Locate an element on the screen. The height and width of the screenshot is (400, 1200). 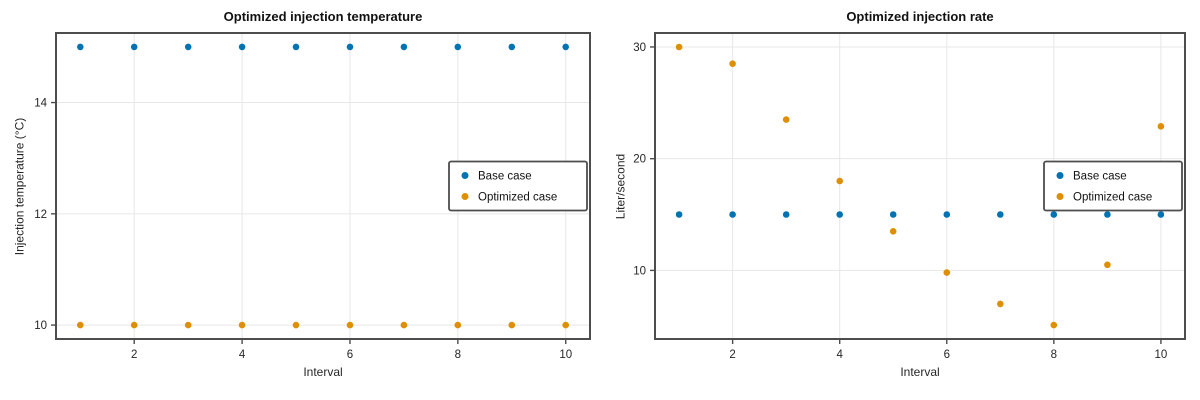
y-axis-tick-label: 30 is located at coordinates (639, 48).